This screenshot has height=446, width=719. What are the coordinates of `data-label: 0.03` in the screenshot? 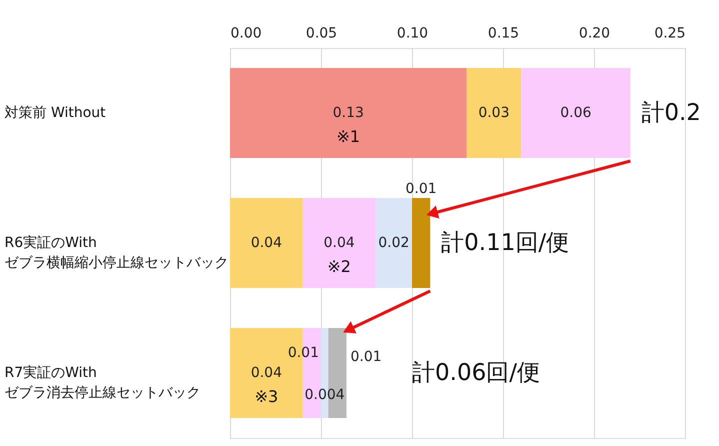 It's located at (494, 113).